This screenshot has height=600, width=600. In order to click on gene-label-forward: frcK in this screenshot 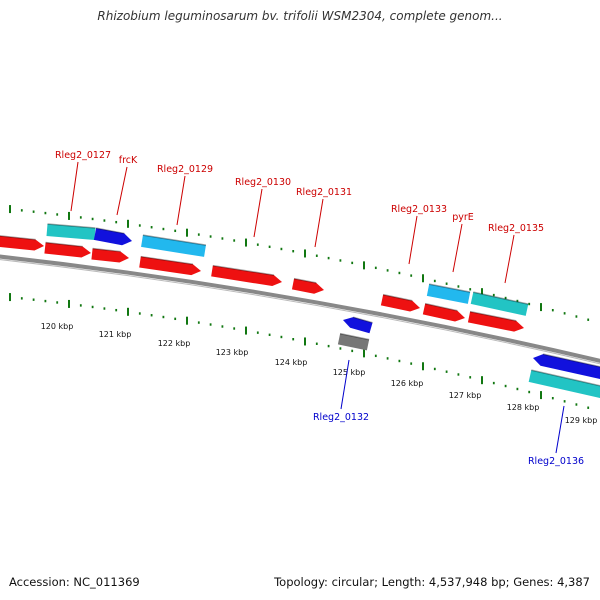, I will do `click(128, 160)`.